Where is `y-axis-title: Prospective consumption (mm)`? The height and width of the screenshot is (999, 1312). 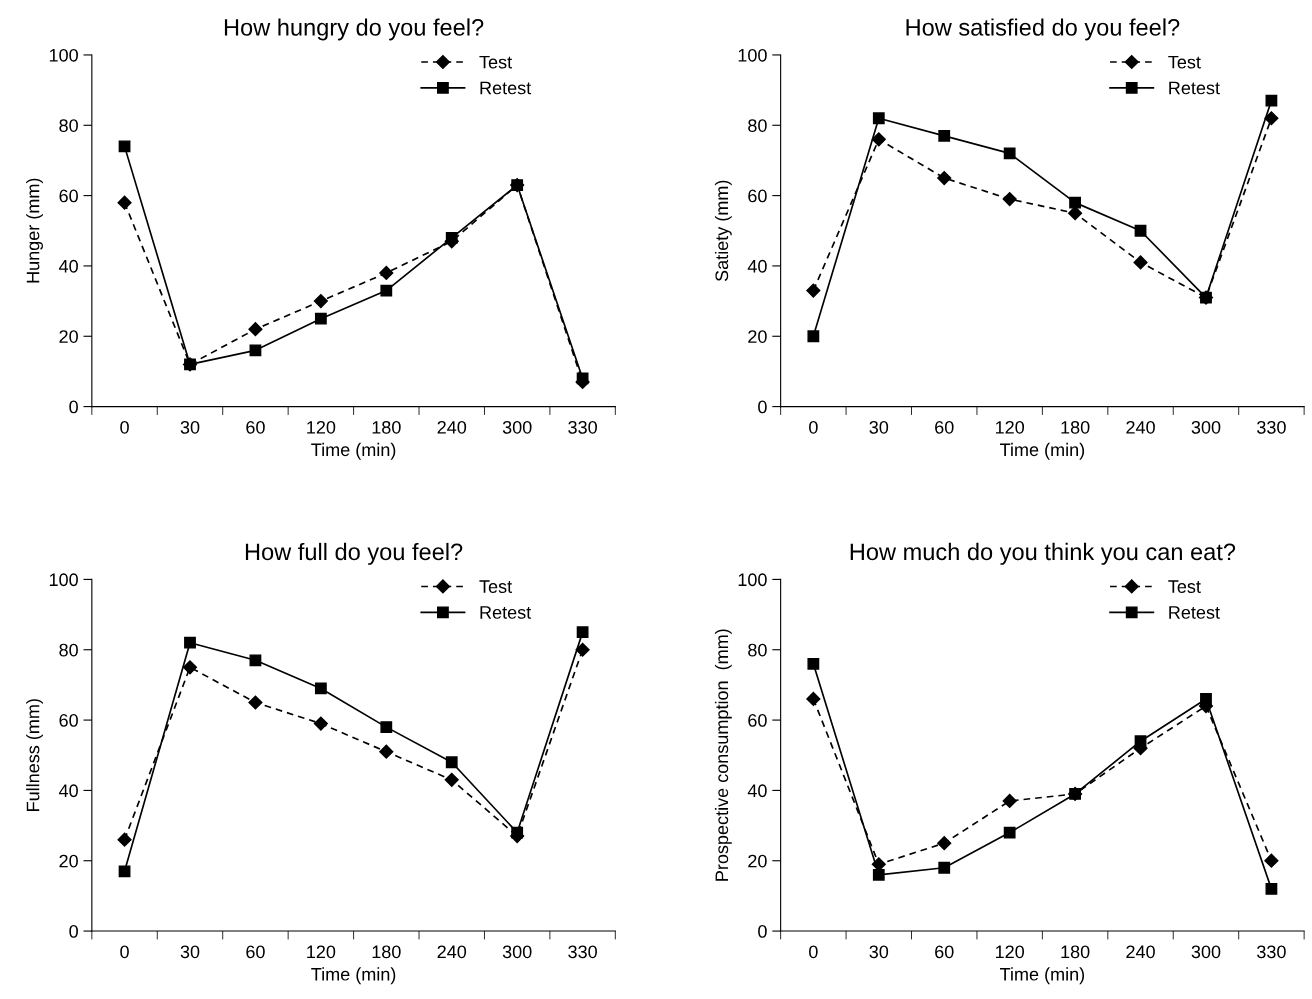
y-axis-title: Prospective consumption (mm) is located at coordinates (723, 755).